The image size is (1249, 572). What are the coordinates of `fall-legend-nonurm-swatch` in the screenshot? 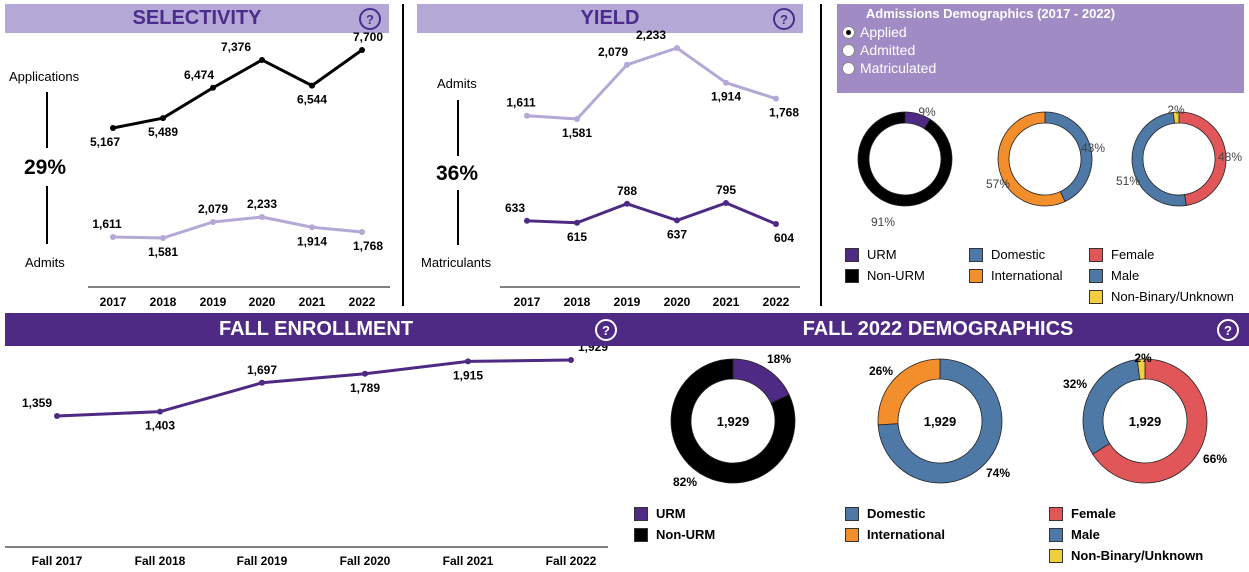 It's located at (641, 534).